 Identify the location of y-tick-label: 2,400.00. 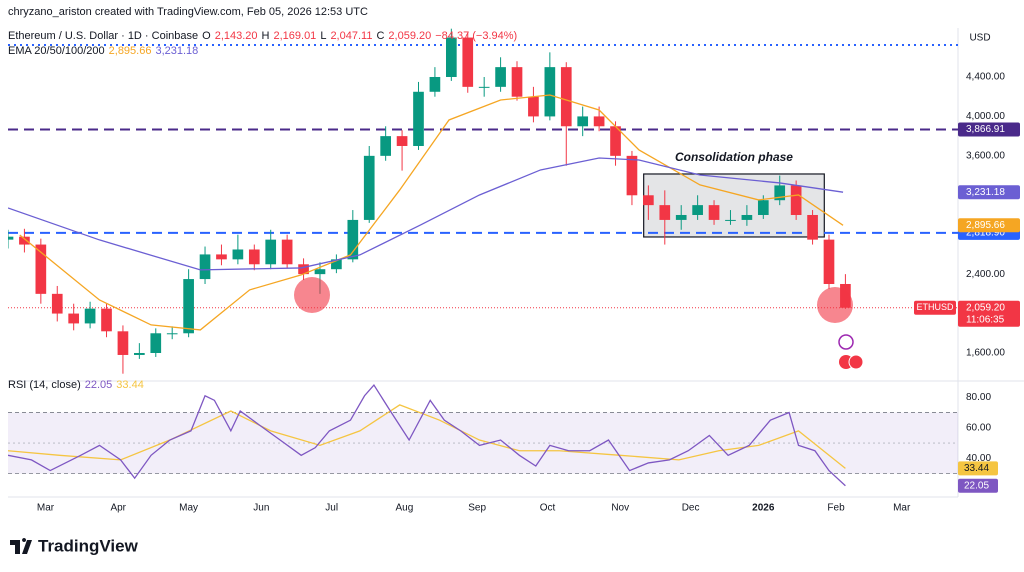
(985, 274).